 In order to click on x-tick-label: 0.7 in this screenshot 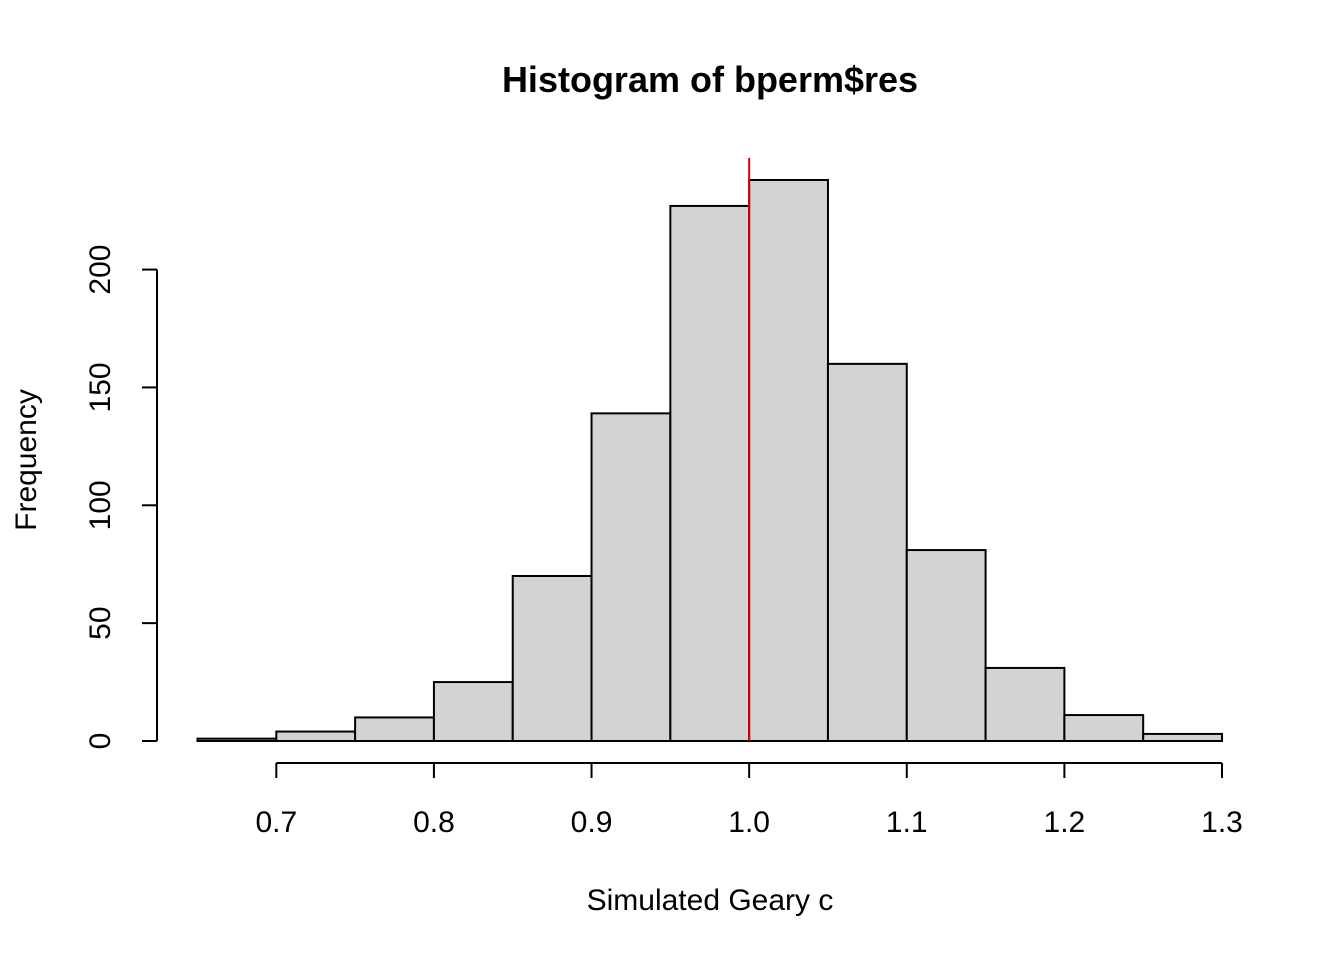, I will do `click(276, 822)`.